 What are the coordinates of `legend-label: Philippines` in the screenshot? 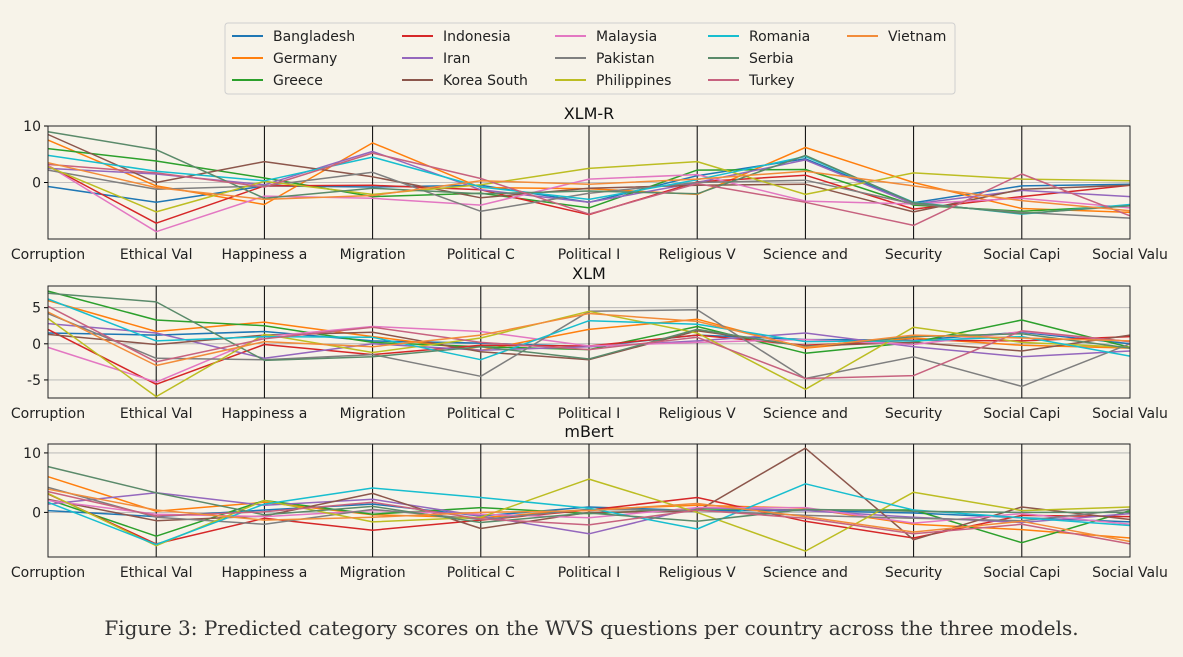 It's located at (633, 81).